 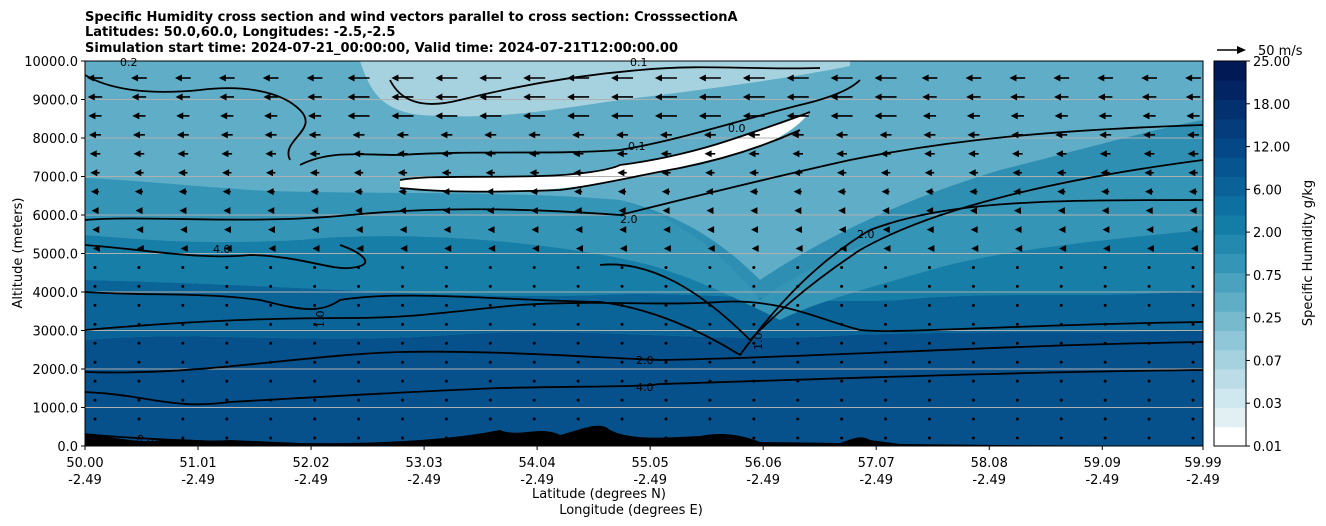 What do you see at coordinates (537, 463) in the screenshot?
I see `x-tick-label-lat: 54.04` at bounding box center [537, 463].